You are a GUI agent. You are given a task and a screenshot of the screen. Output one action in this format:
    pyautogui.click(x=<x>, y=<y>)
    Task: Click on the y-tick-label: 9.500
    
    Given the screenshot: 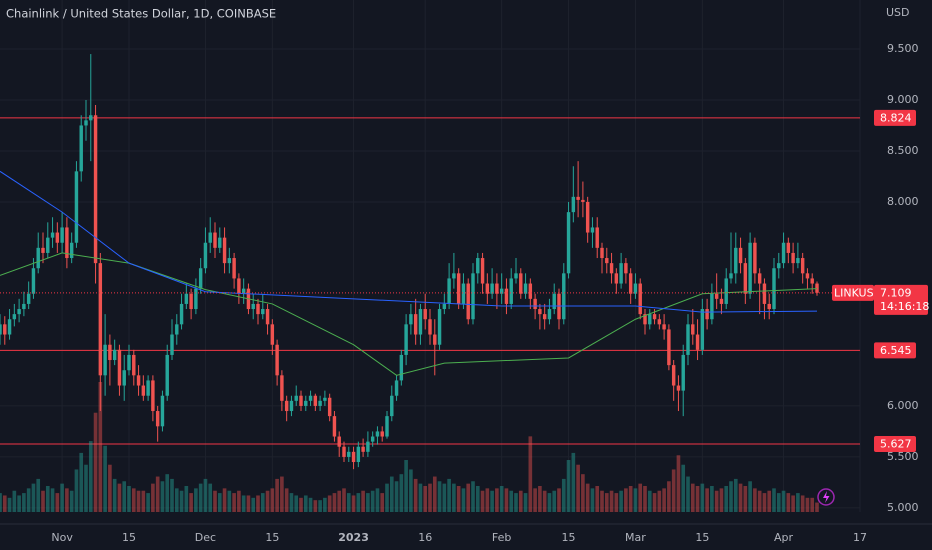 What is the action you would take?
    pyautogui.click(x=903, y=48)
    